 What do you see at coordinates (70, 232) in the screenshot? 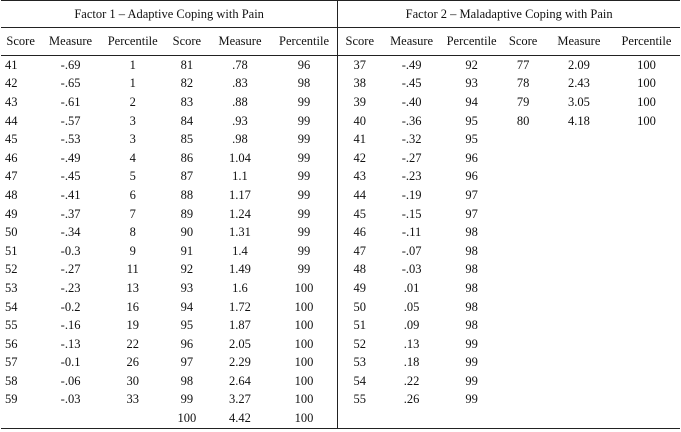
I see `factor1-cell-measure: -.34` at bounding box center [70, 232].